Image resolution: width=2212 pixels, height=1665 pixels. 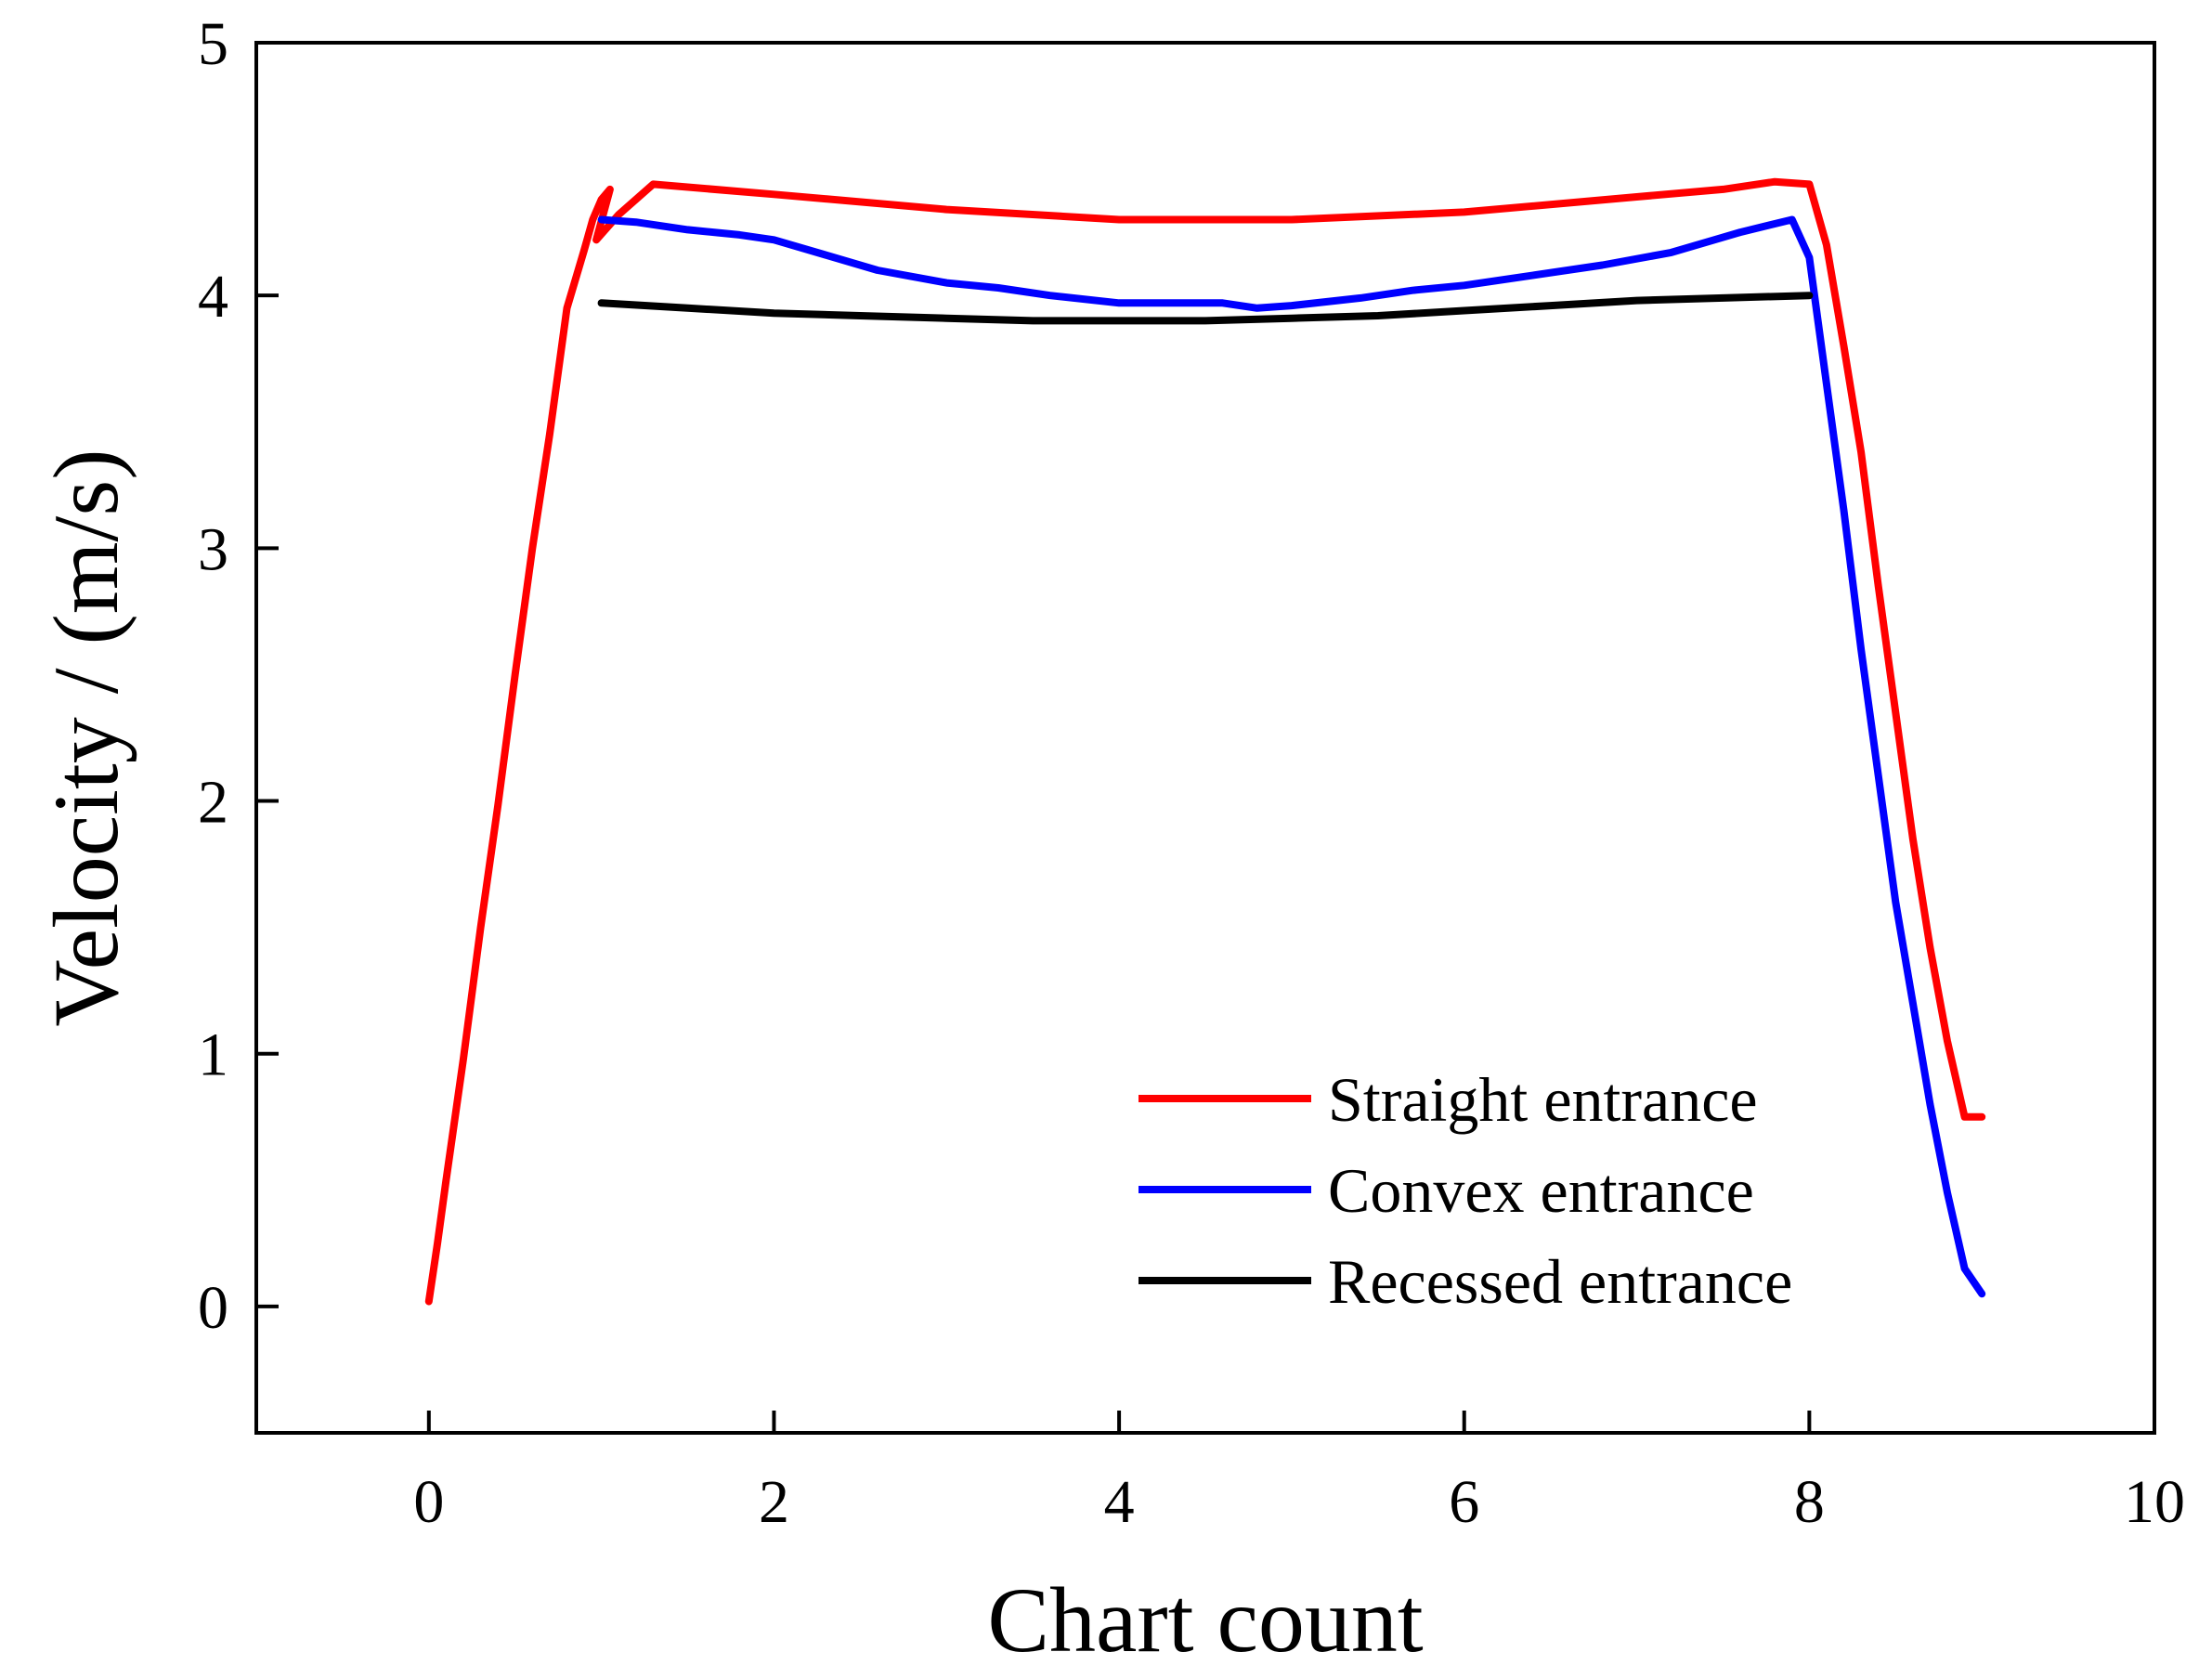 I want to click on y-axis-title: Velocity / (m/s), so click(x=86, y=737).